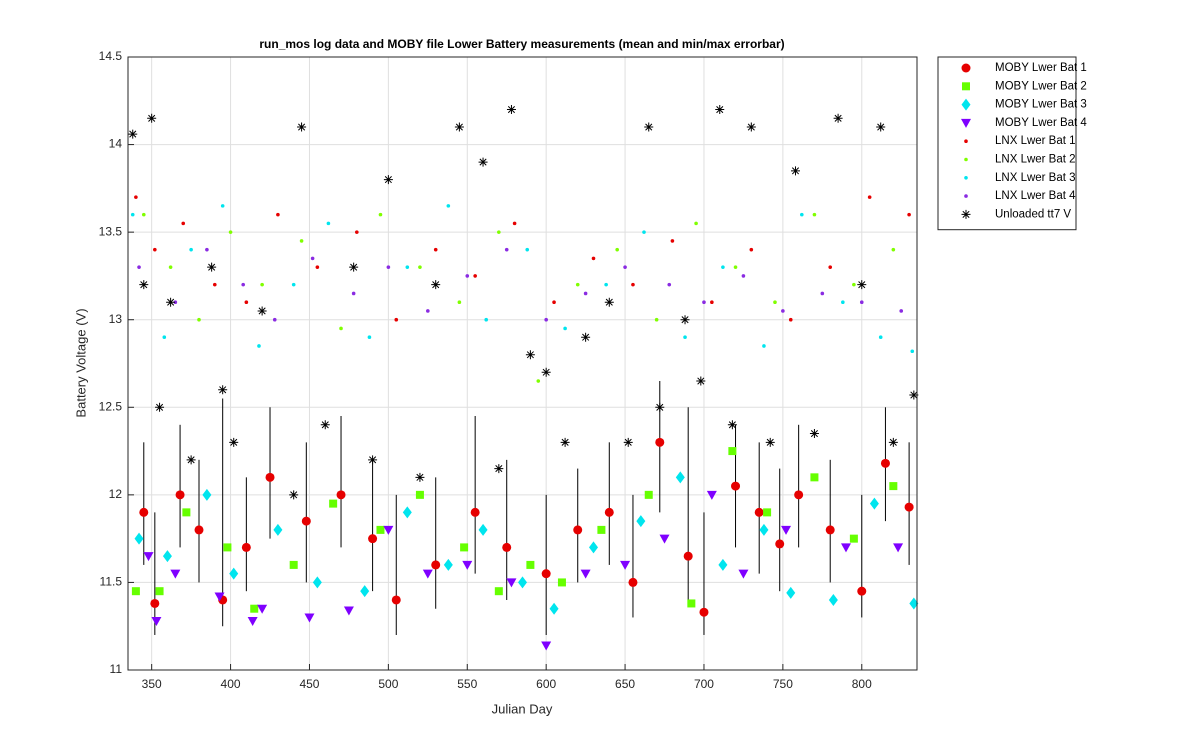 The height and width of the screenshot is (750, 1200). I want to click on x-tick-label: 750, so click(783, 684).